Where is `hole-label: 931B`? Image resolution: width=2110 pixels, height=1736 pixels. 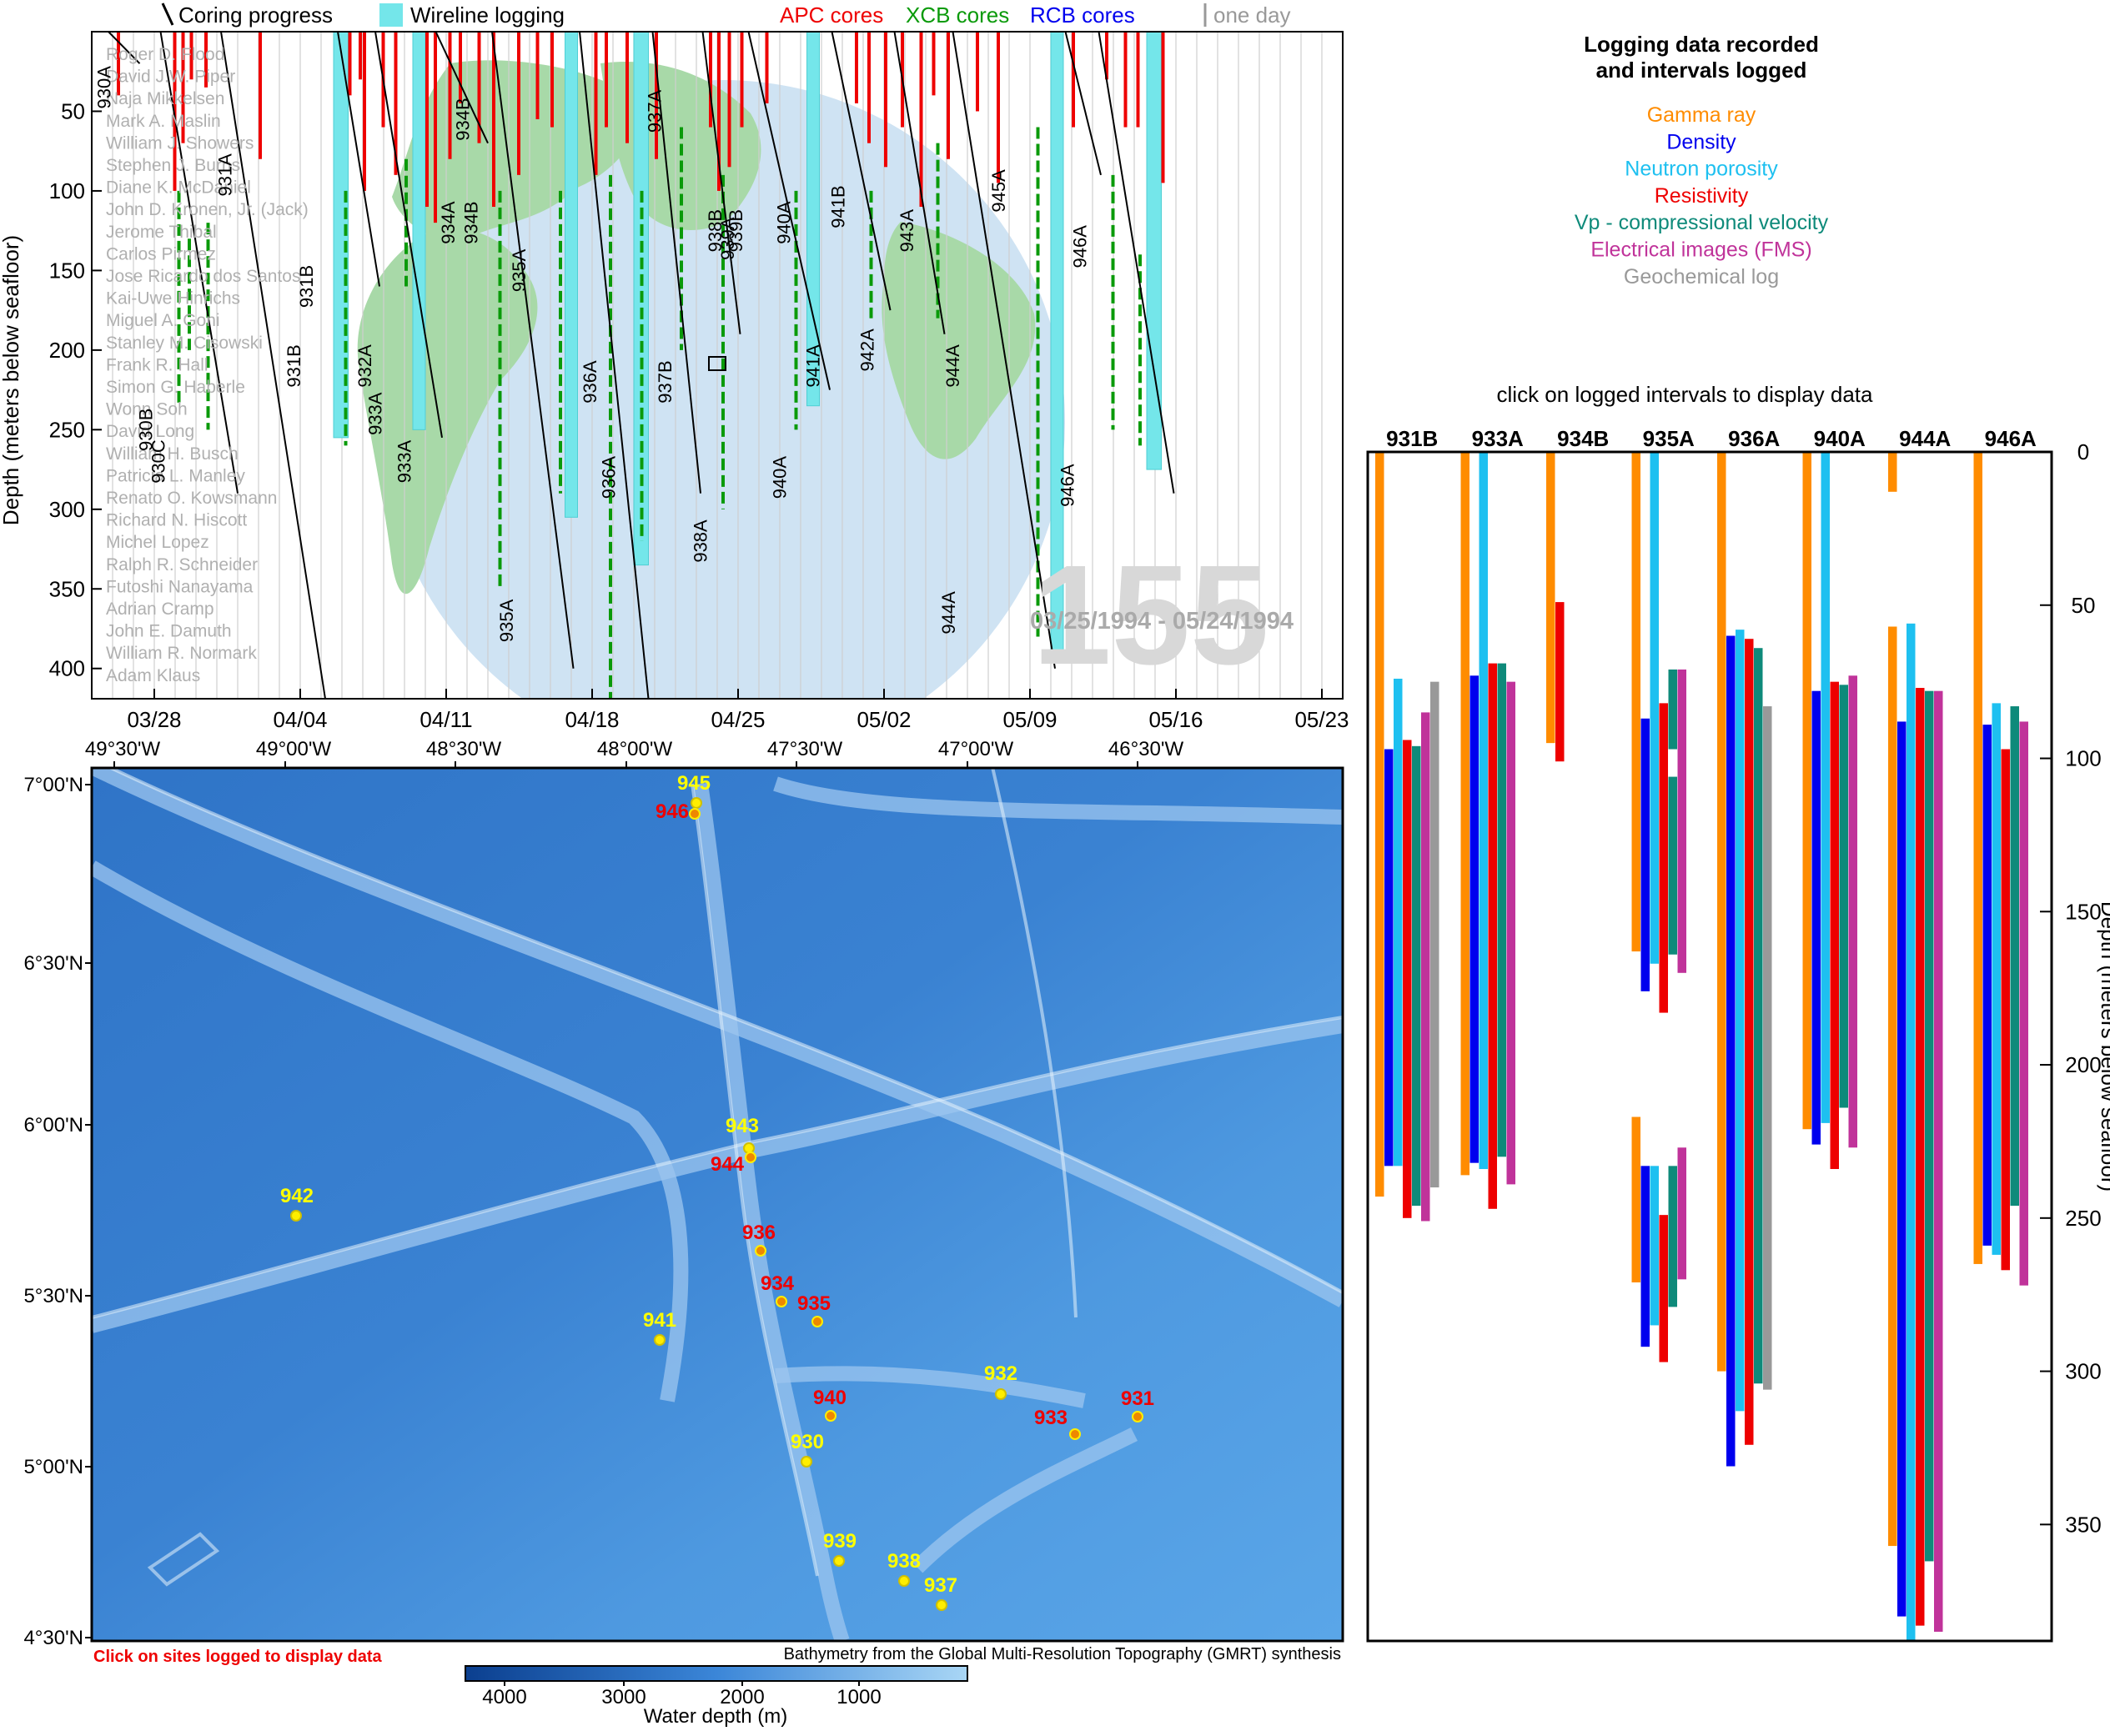 hole-label: 931B is located at coordinates (306, 286).